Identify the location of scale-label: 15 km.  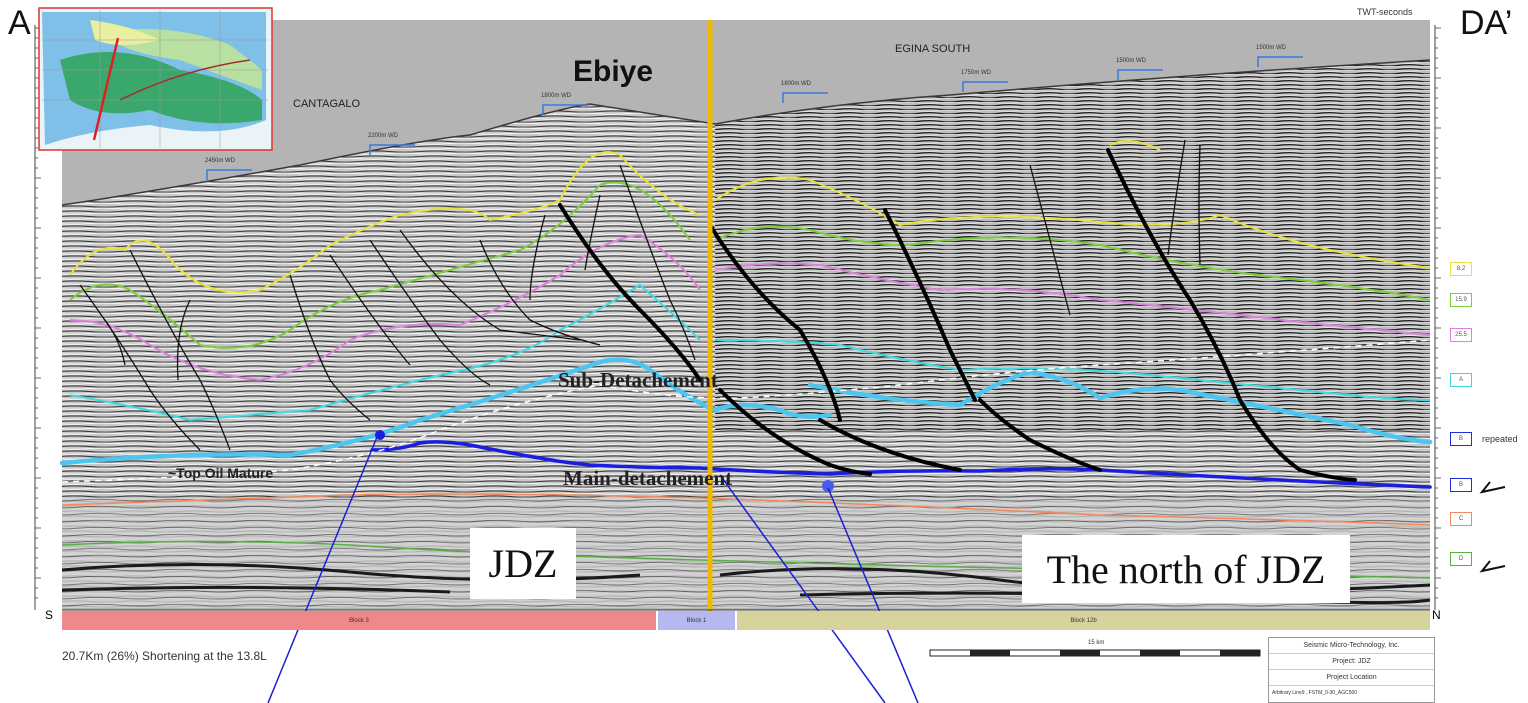
(1096, 643).